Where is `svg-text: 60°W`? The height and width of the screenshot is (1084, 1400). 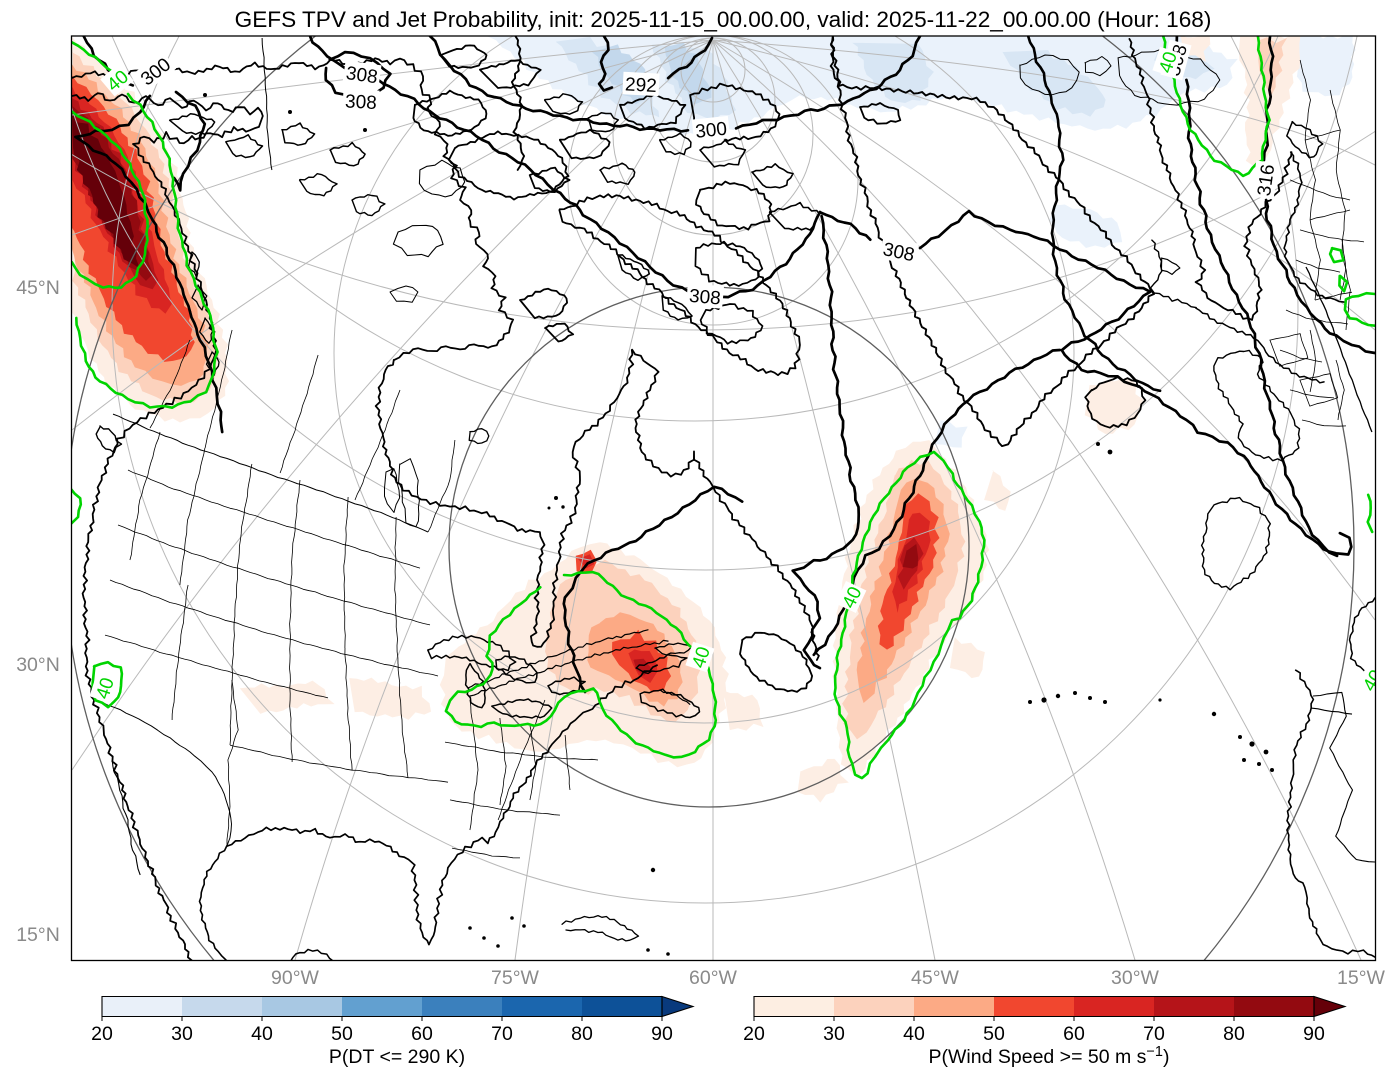 svg-text: 60°W is located at coordinates (713, 978).